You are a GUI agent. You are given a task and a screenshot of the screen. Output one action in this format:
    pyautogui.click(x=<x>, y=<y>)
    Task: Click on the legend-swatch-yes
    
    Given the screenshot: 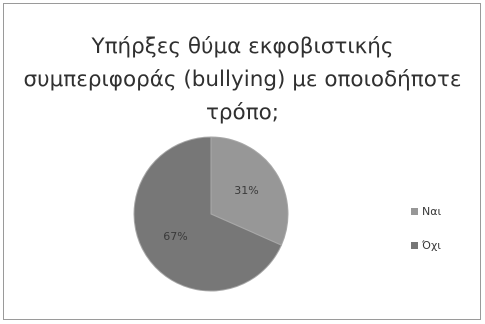 What is the action you would take?
    pyautogui.click(x=414, y=211)
    